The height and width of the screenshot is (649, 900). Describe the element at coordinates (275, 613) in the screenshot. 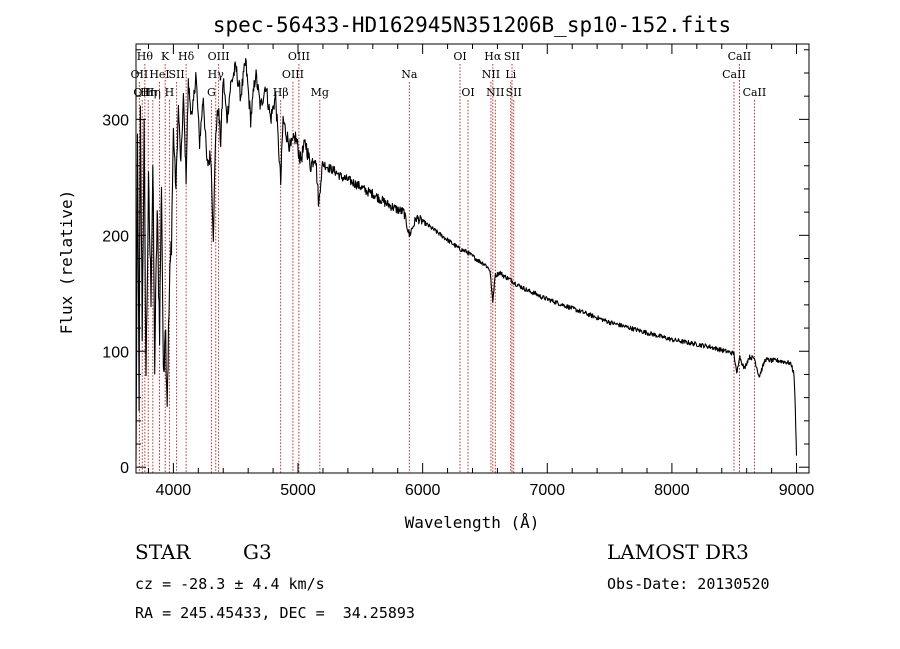

I see `coordinates: RA = 245.45433, DEC = 34.25893` at that location.